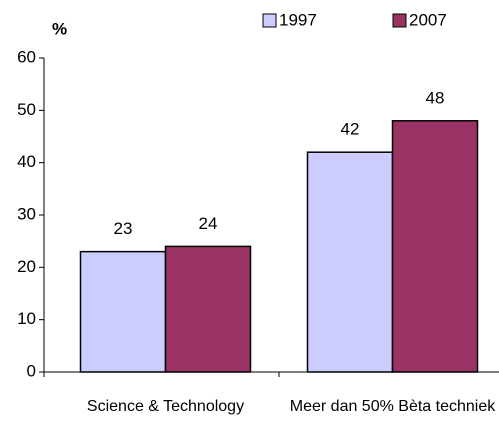 The width and height of the screenshot is (499, 438). Describe the element at coordinates (26, 318) in the screenshot. I see `y-tick-label: 10` at that location.